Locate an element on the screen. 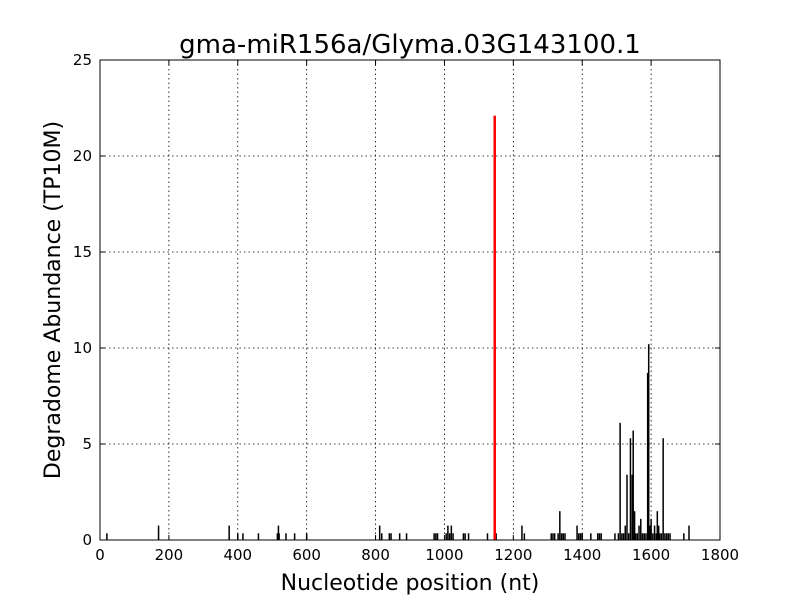 The width and height of the screenshot is (800, 600). y-tick-label: 15 is located at coordinates (82, 252).